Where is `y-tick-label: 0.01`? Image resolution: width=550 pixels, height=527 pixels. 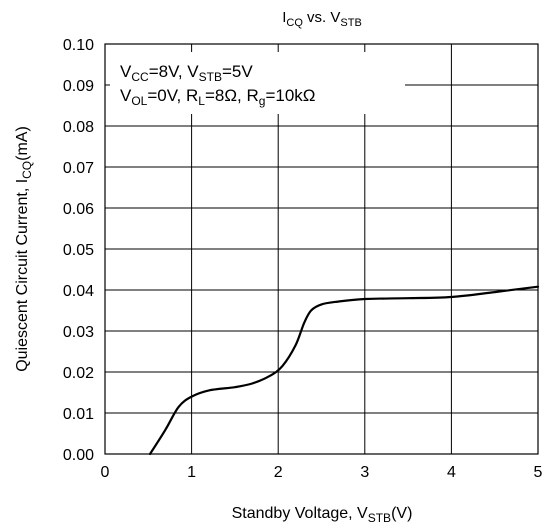
y-tick-label: 0.01 is located at coordinates (78, 414).